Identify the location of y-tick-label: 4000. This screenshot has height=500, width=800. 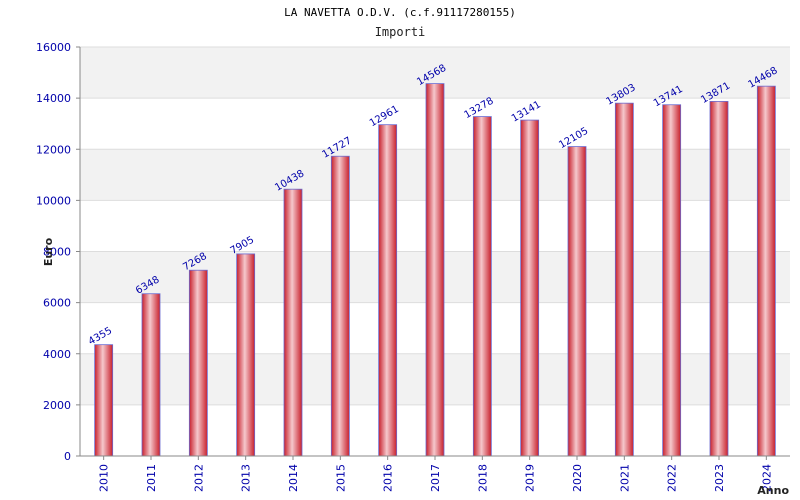
(57, 354).